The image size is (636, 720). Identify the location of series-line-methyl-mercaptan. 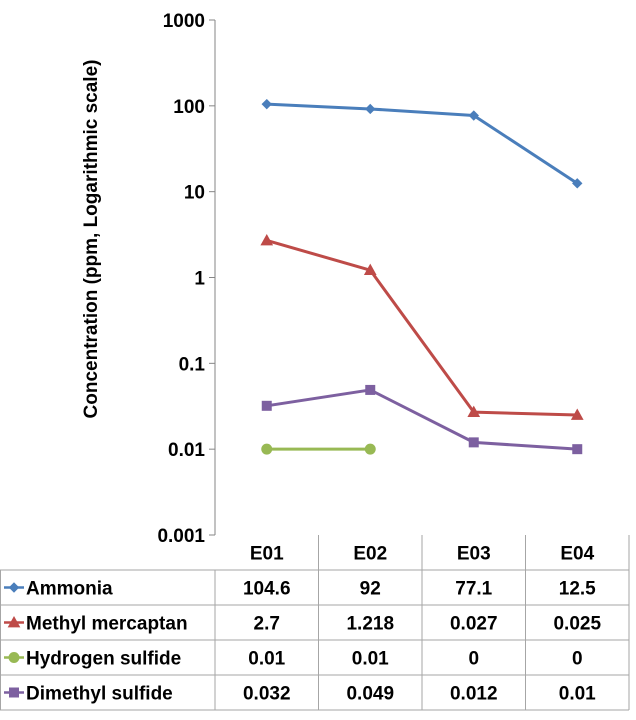
(422, 327).